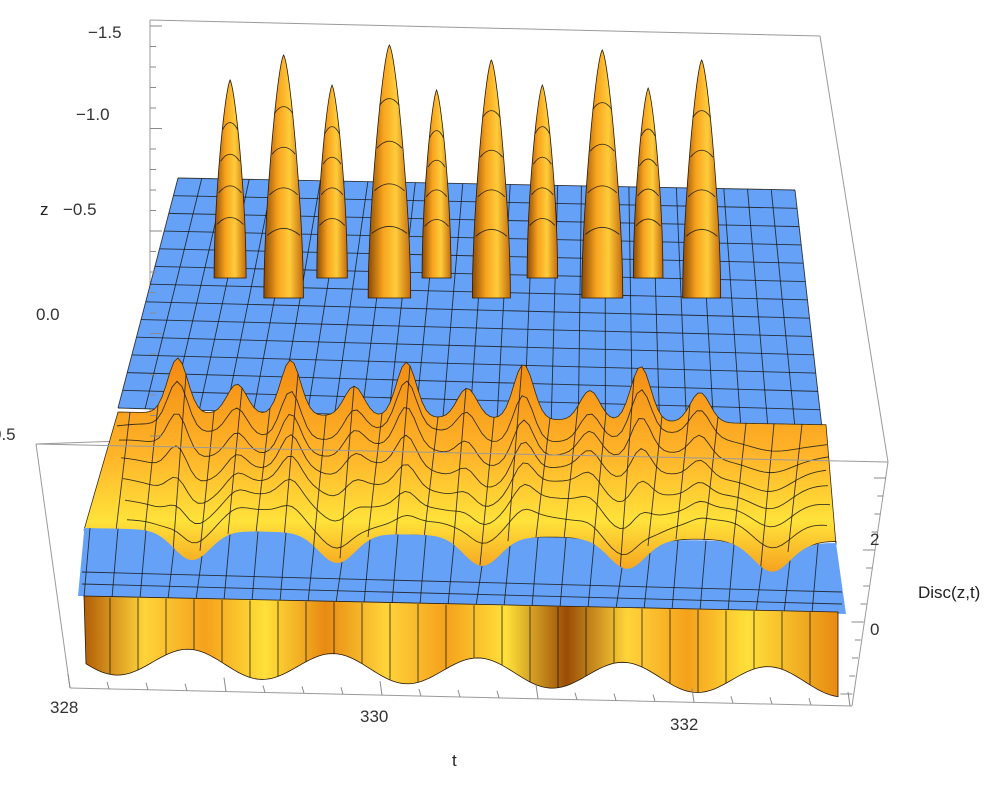 The height and width of the screenshot is (794, 996). What do you see at coordinates (949, 592) in the screenshot?
I see `disc-axis-label: Disc(z,t)` at bounding box center [949, 592].